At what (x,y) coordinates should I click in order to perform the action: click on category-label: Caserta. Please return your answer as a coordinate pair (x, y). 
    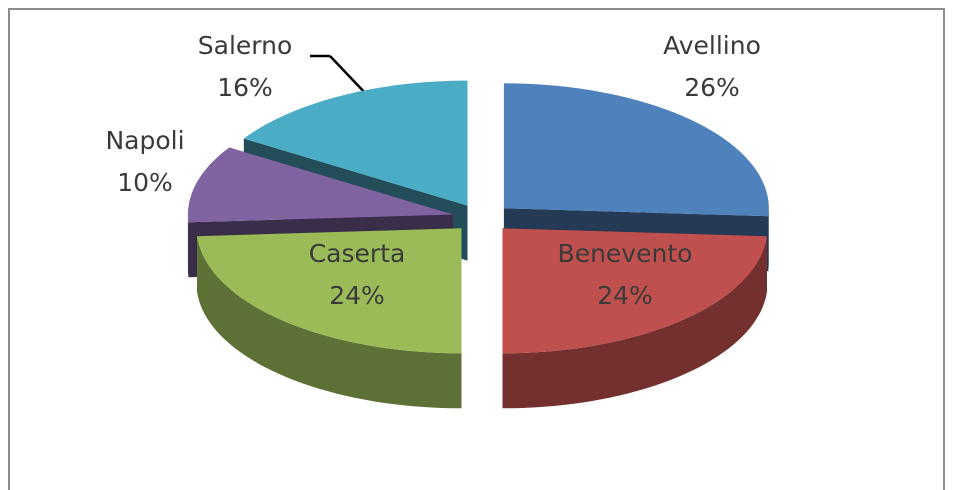
    Looking at the image, I should click on (357, 253).